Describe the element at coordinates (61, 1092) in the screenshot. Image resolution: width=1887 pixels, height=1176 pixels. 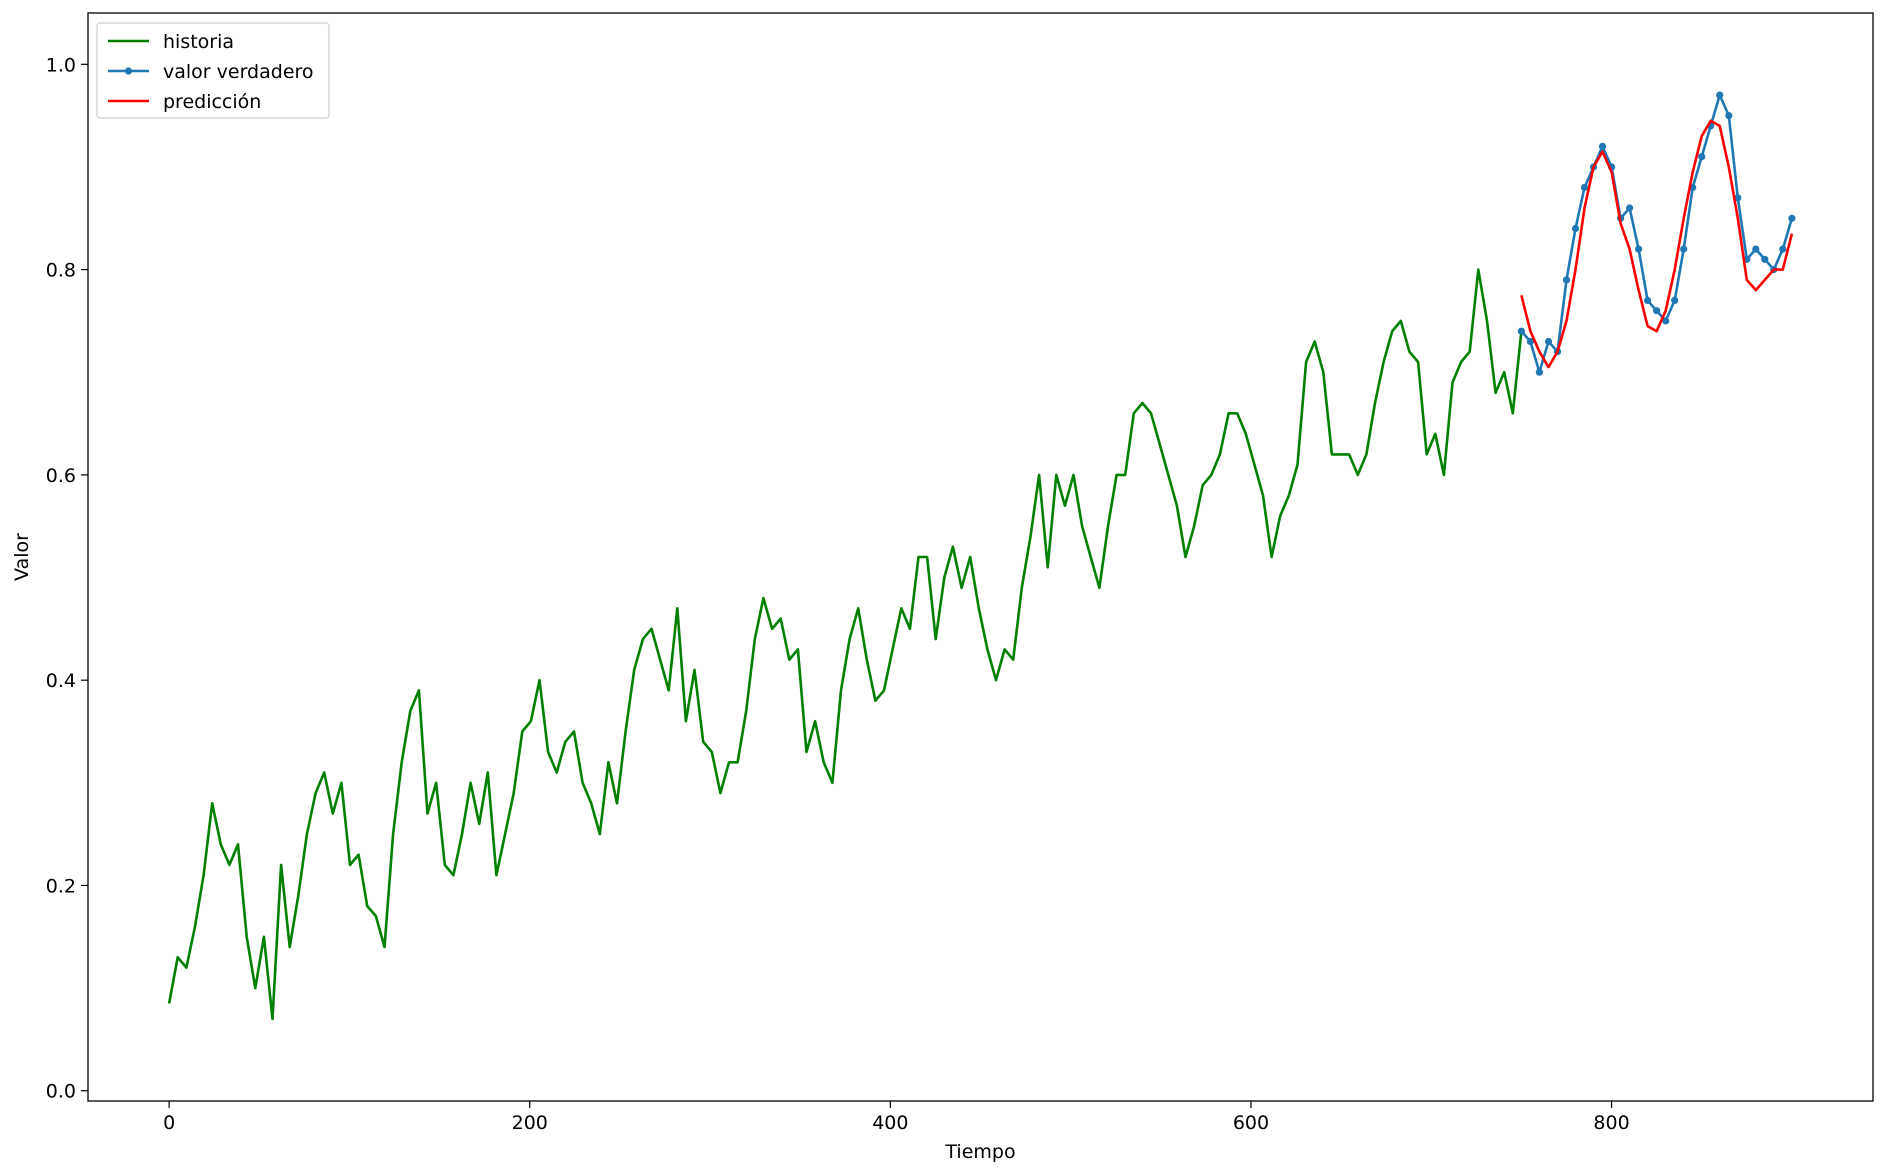
I see `y-tick-label: 0.0` at that location.